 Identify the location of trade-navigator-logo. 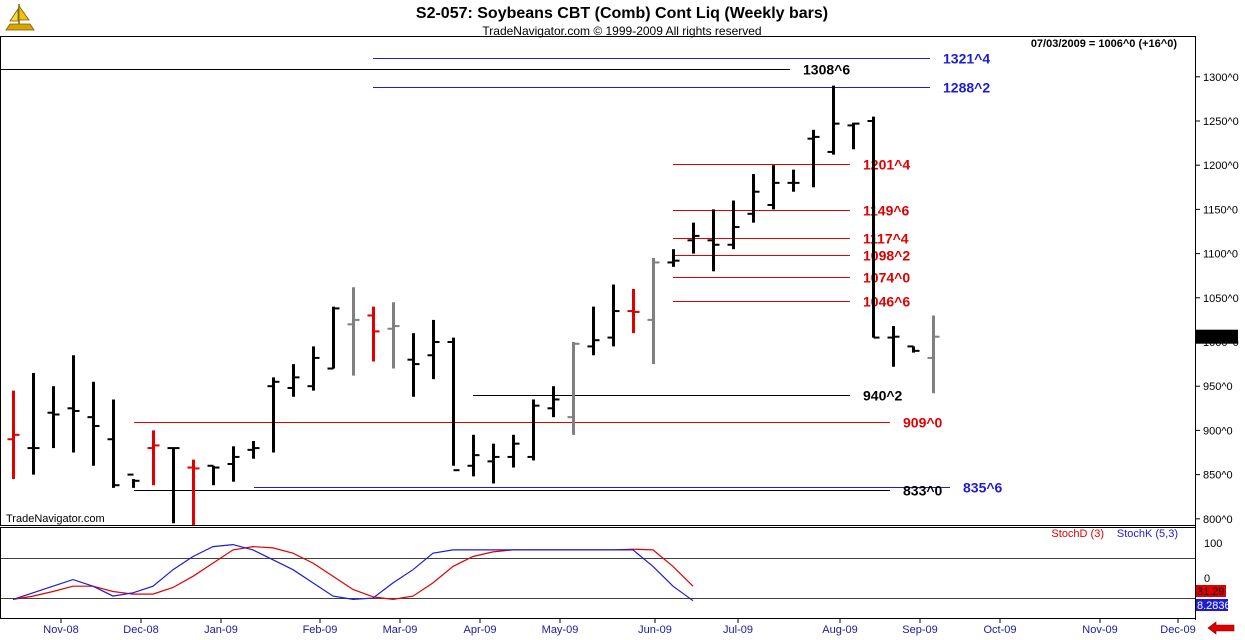
(20, 17).